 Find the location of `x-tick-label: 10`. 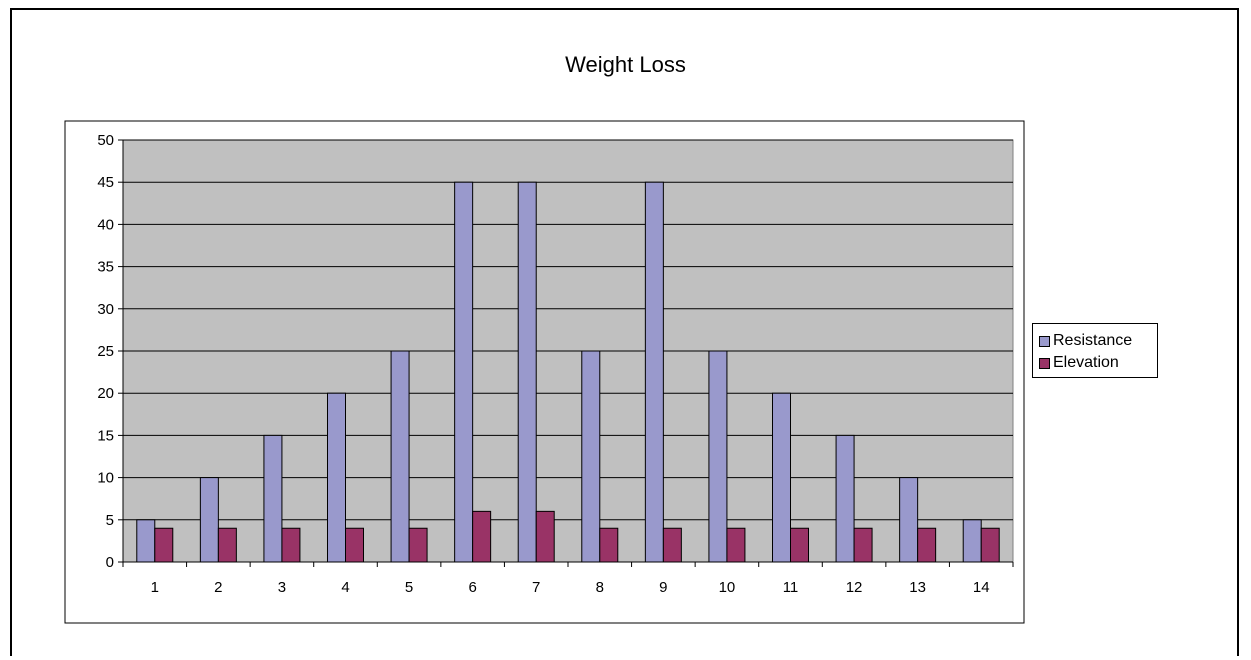

x-tick-label: 10 is located at coordinates (727, 587).